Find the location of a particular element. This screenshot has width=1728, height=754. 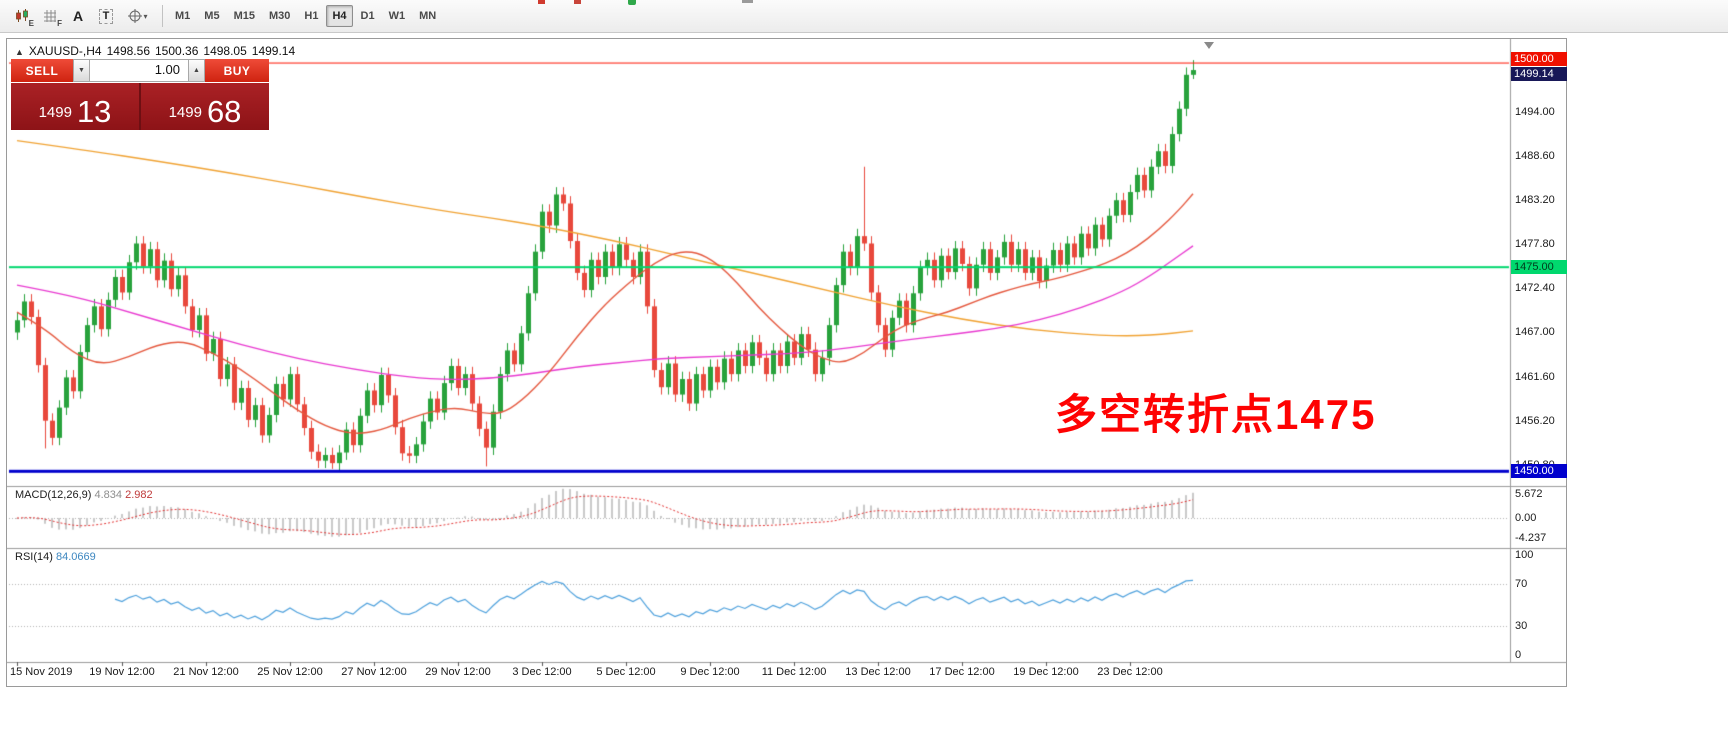

text-label-glyph: A is located at coordinates (78, 16).